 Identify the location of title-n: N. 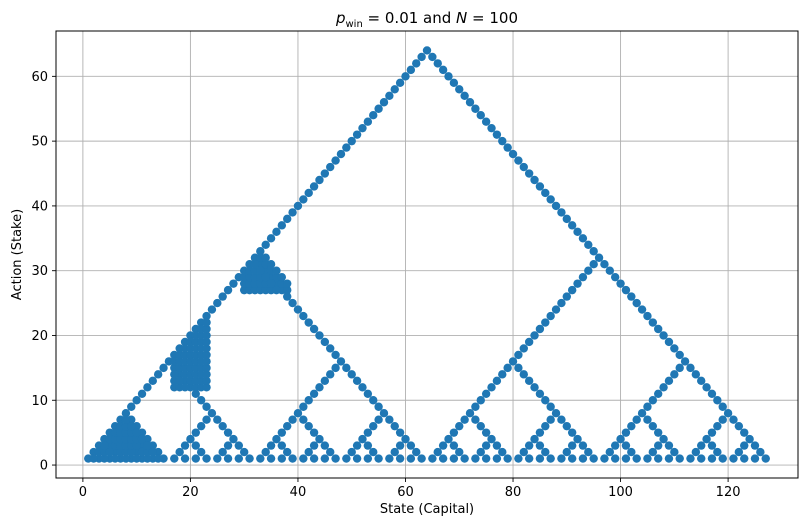
(461, 18).